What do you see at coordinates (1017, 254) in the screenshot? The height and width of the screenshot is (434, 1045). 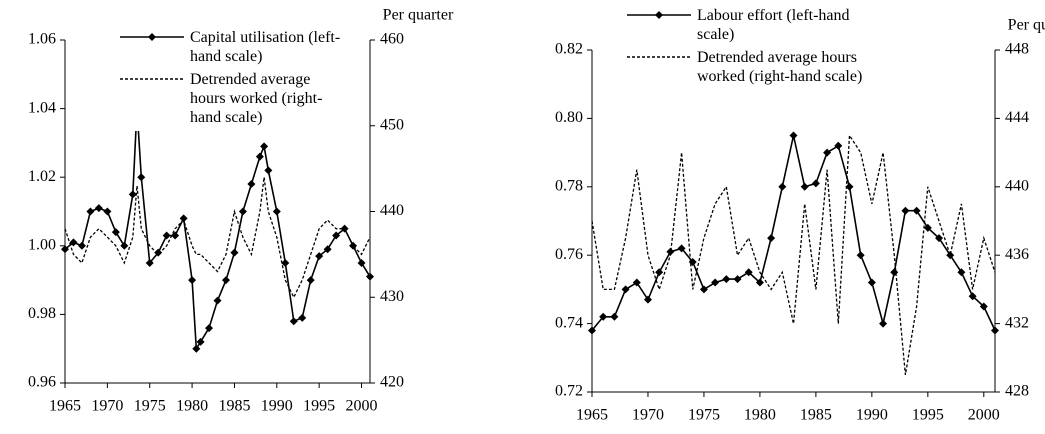 I see `y2-tick-label: 436` at bounding box center [1017, 254].